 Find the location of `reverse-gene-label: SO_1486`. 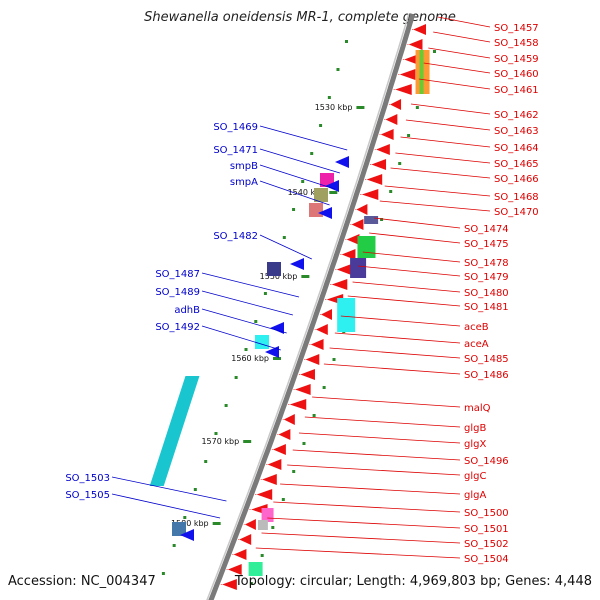

reverse-gene-label: SO_1486 is located at coordinates (486, 375).